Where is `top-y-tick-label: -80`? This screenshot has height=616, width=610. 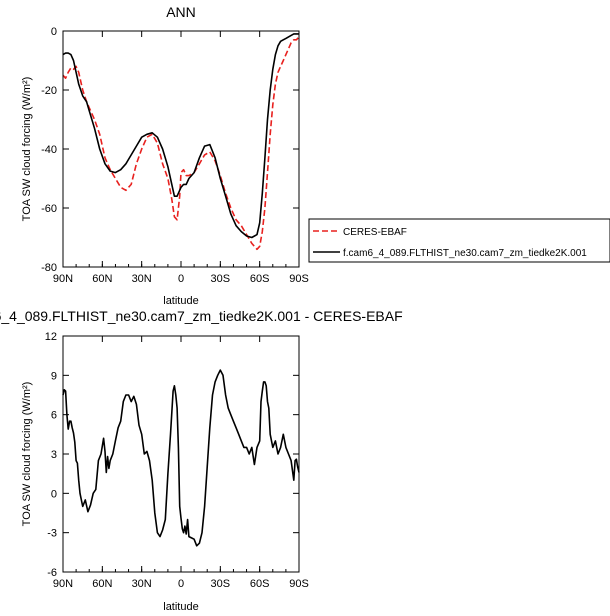
top-y-tick-label: -80 is located at coordinates (49, 268).